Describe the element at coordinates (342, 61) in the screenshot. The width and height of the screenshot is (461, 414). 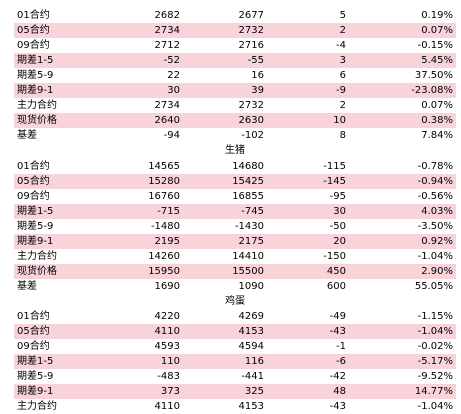
I see `value-change: 3` at that location.